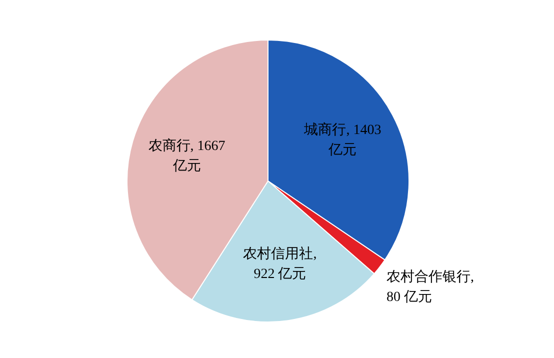 The width and height of the screenshot is (554, 358). Describe the element at coordinates (280, 265) in the screenshot. I see `slice-label: 农村信用社, 922 亿元` at that location.